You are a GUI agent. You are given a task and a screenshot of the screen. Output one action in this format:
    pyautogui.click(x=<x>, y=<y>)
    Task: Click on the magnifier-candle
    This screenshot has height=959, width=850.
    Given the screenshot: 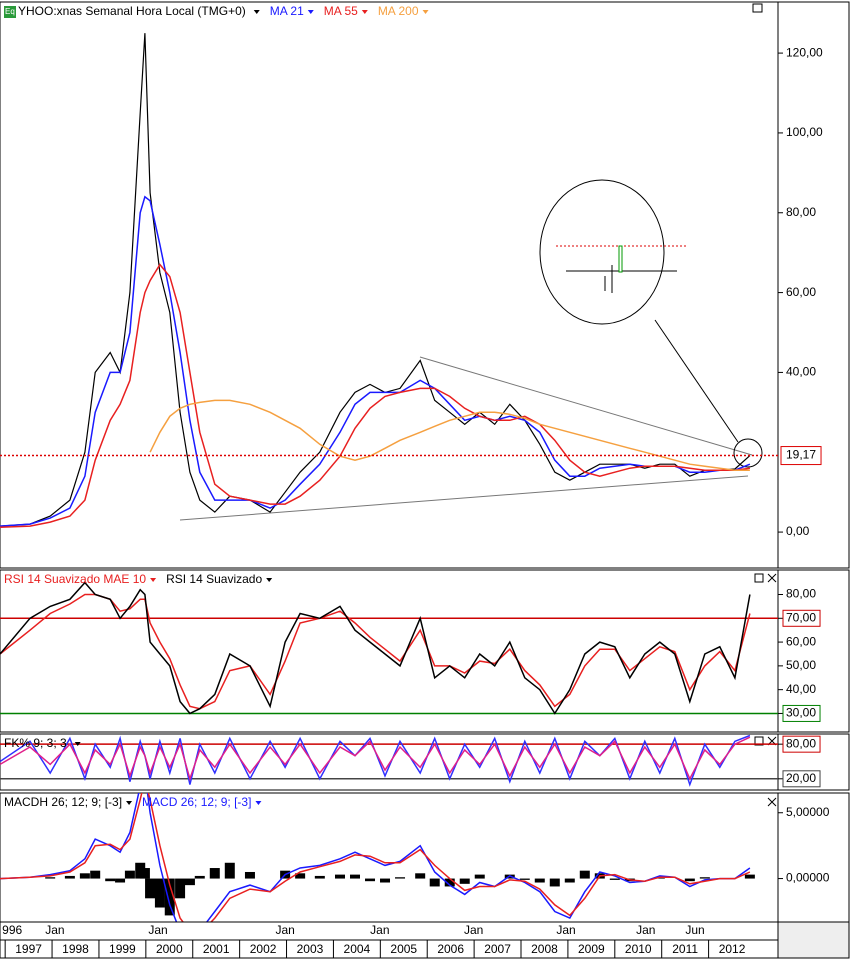 What is the action you would take?
    pyautogui.click(x=620, y=259)
    